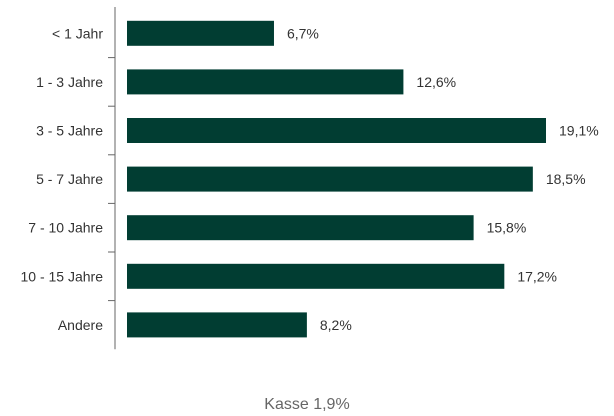  I want to click on value-label: 12,6%, so click(436, 82).